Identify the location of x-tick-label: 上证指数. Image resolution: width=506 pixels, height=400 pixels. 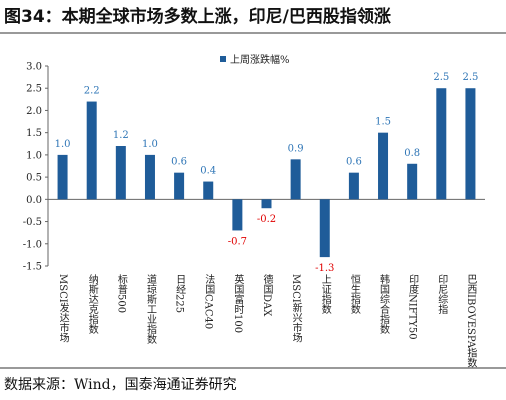
(325, 294).